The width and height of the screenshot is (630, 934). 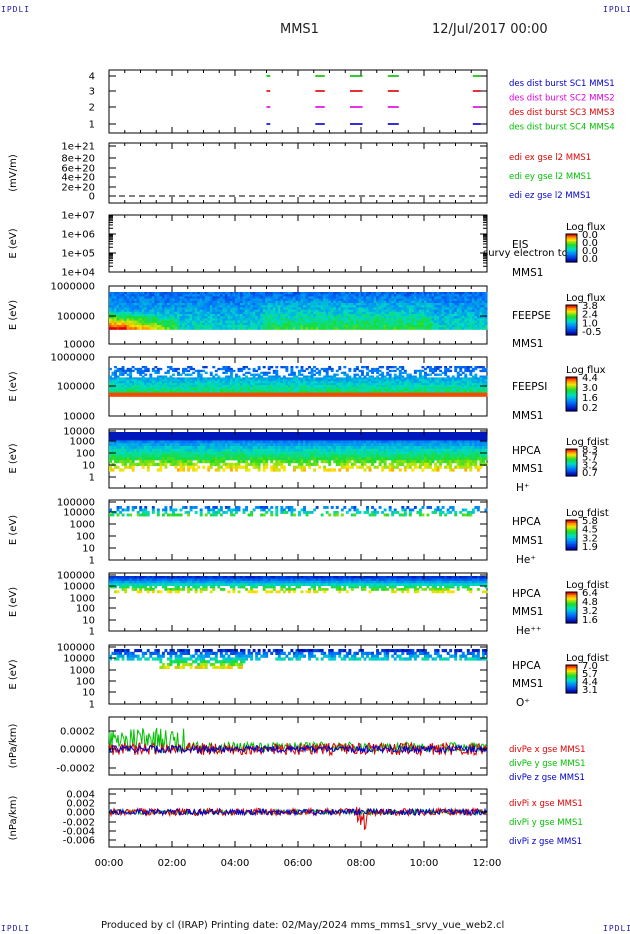 I want to click on colorbar-cell, so click(x=571, y=244).